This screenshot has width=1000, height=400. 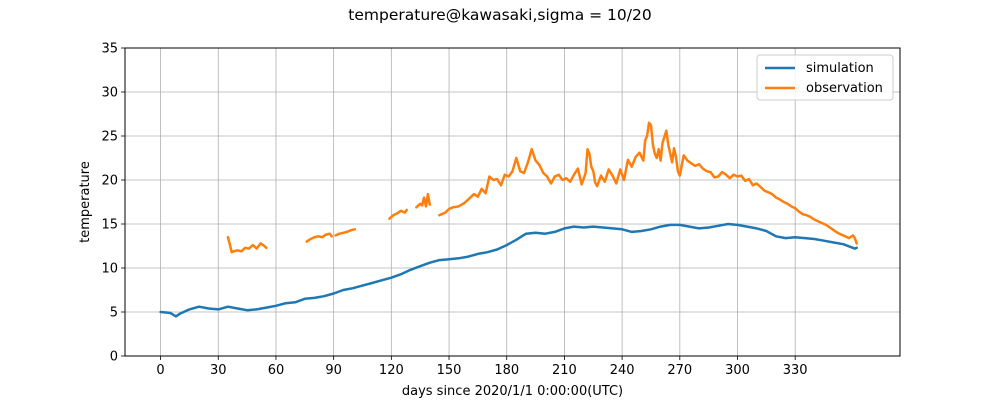 I want to click on y-axis-ticks: 0 5 10 15 20 25 30 35, so click(x=113, y=203).